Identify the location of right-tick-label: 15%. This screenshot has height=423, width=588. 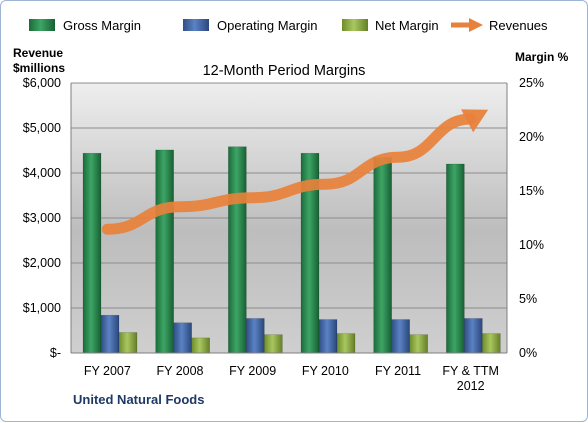
(531, 191).